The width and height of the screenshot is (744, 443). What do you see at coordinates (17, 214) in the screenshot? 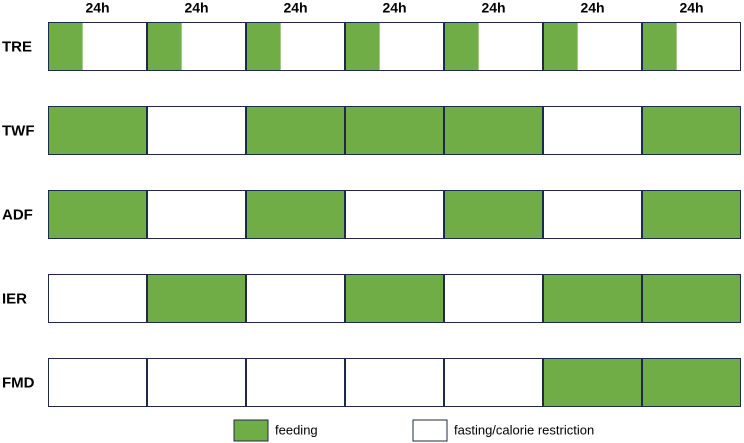
I see `row-label: ADF` at bounding box center [17, 214].